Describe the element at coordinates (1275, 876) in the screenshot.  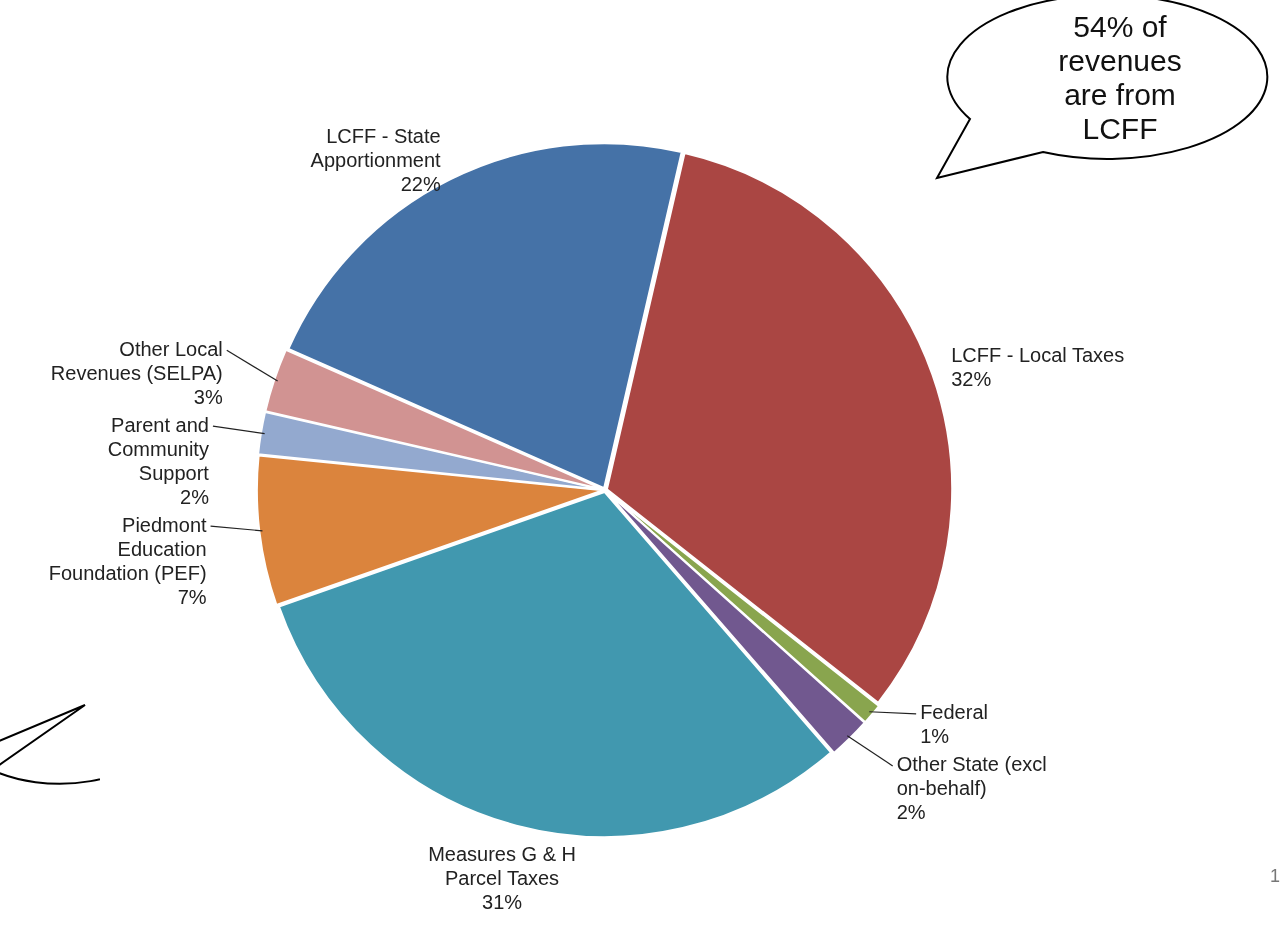
I see `text: 1` at that location.